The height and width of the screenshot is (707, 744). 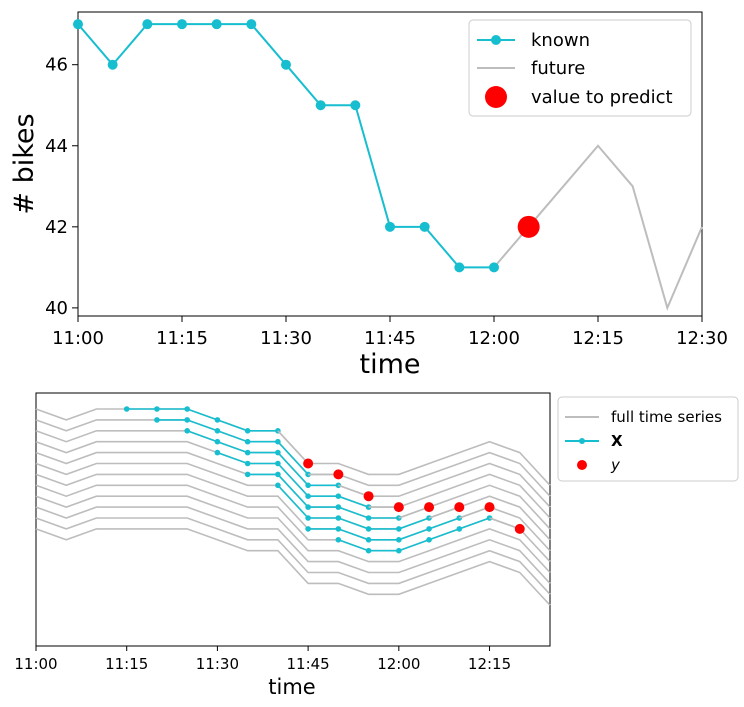 I want to click on legend-known-marker, so click(x=496, y=40).